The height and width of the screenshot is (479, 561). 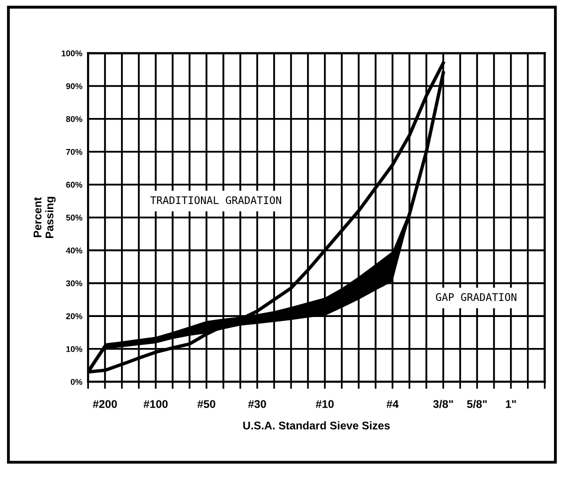 I want to click on y-tick-label: 0%, so click(x=76, y=381).